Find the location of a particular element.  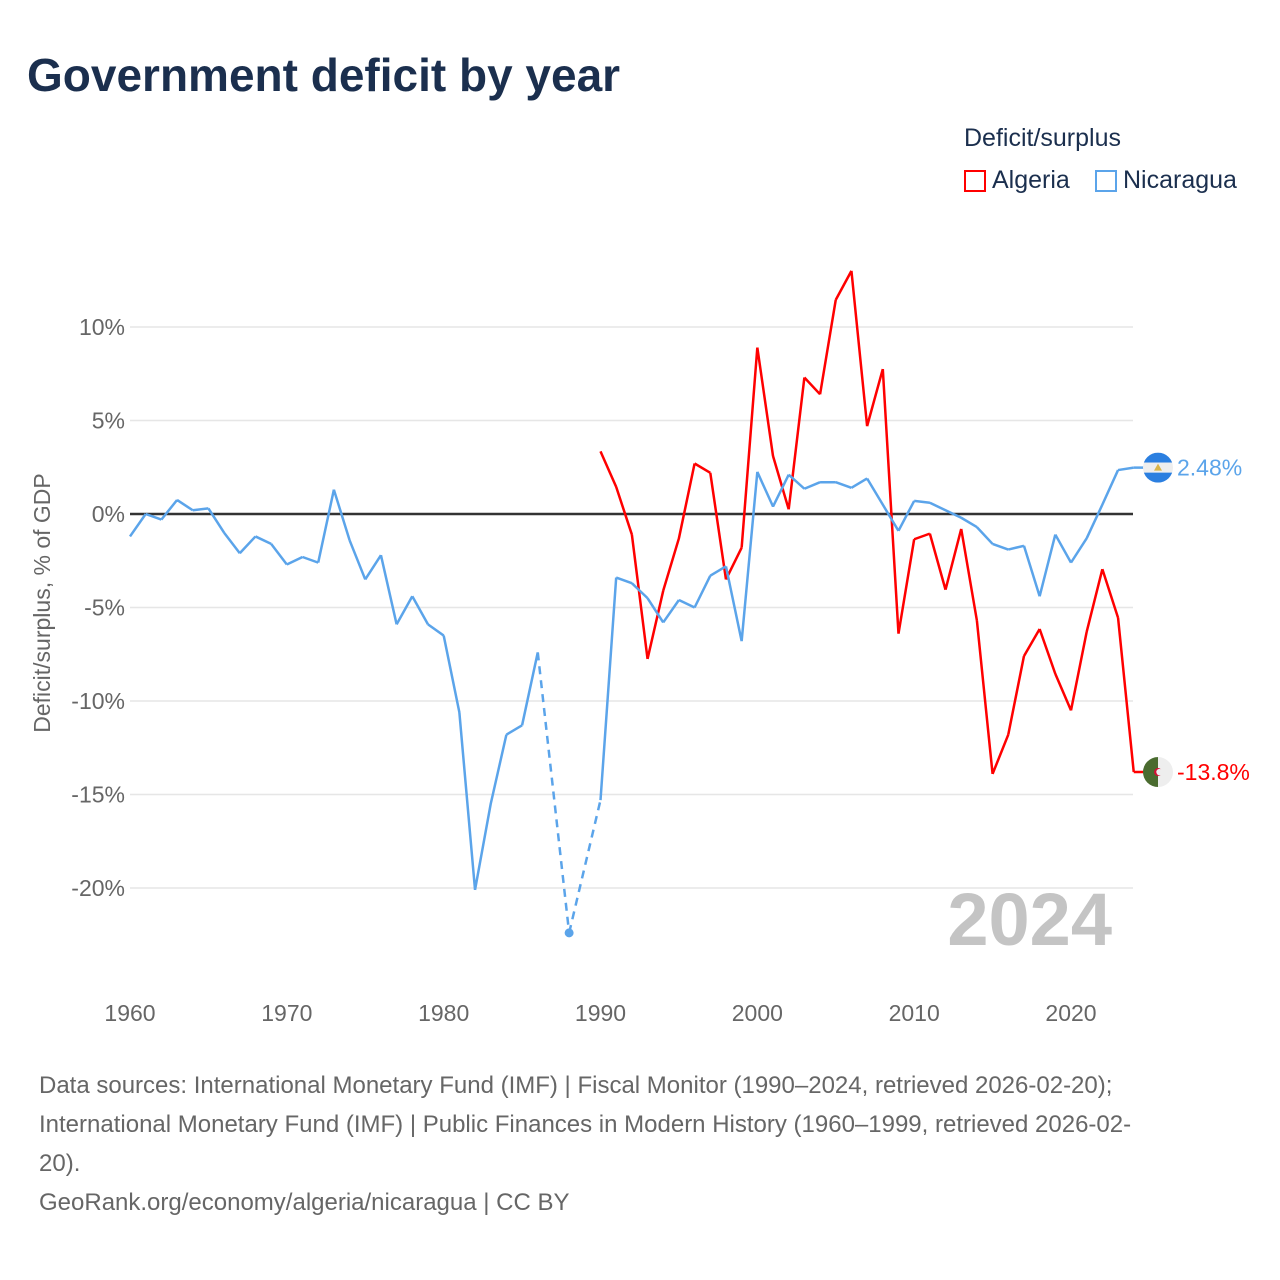

legend-swatch-algeria is located at coordinates (975, 180).